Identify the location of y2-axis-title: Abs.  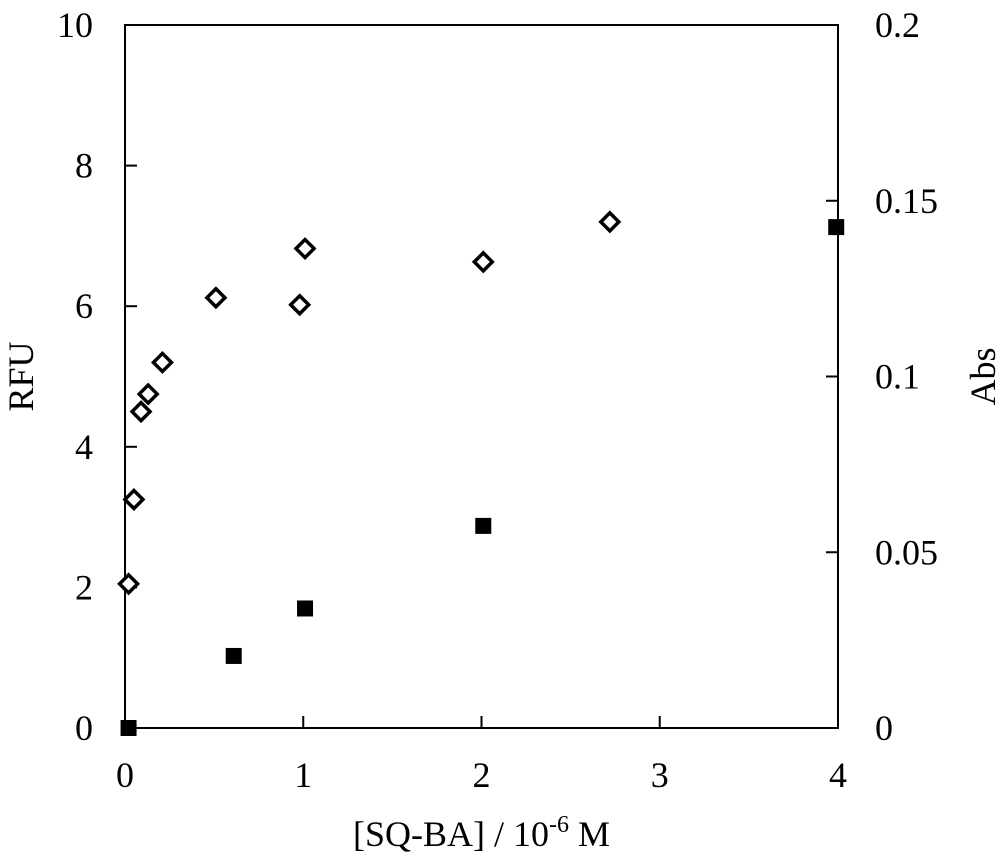
(981, 376).